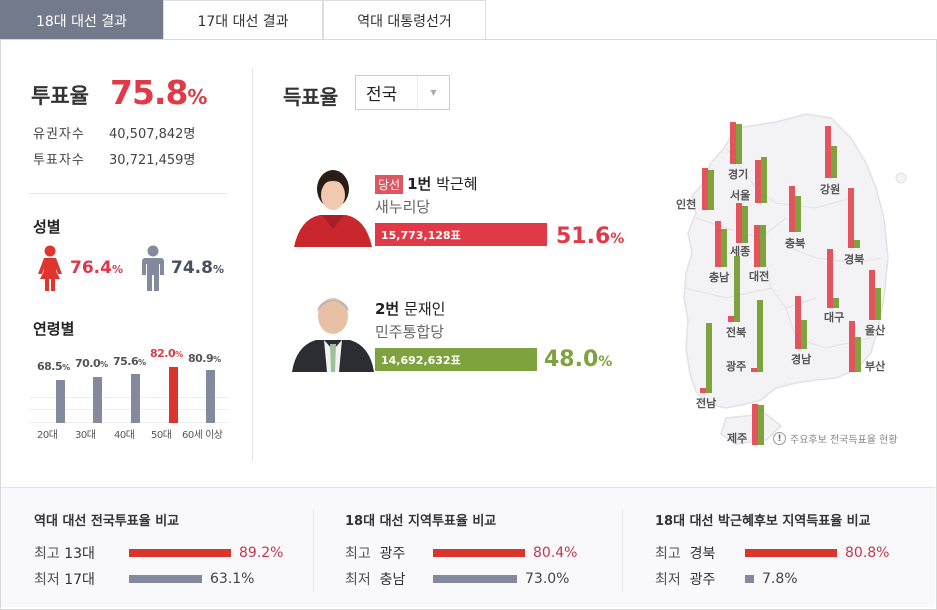 The width and height of the screenshot is (937, 610). What do you see at coordinates (461, 553) in the screenshot?
I see `comparison-high: 최고 광주 80.4%` at bounding box center [461, 553].